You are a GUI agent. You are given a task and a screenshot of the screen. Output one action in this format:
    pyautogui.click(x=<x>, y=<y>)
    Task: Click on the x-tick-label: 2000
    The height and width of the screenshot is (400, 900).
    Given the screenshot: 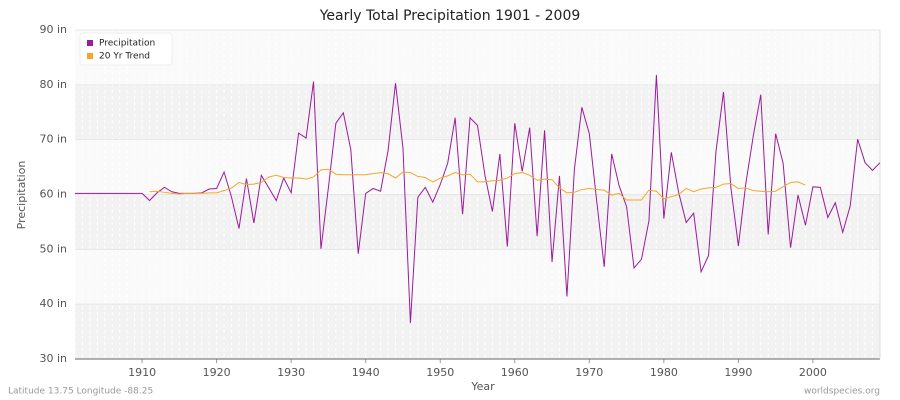 What is the action you would take?
    pyautogui.click(x=813, y=372)
    